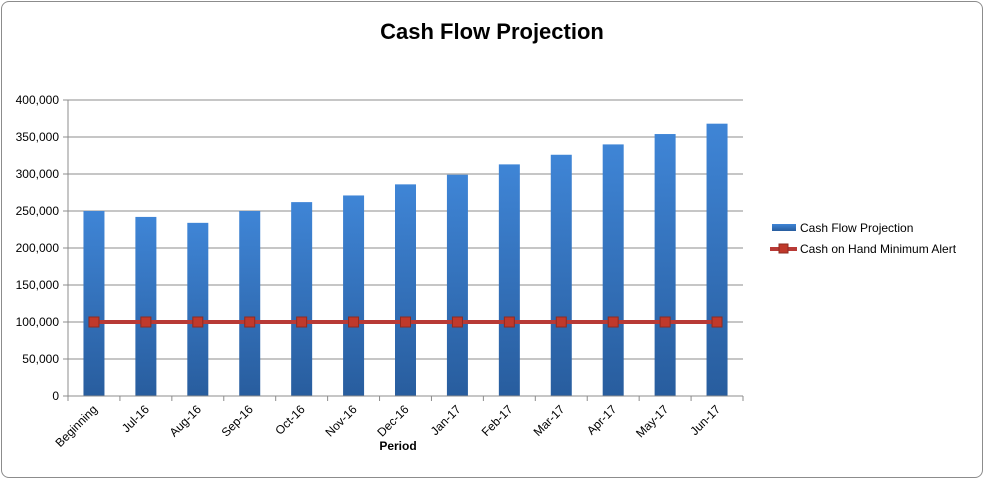 This screenshot has width=984, height=479. I want to click on chart-title: Cash Flow Projection, so click(492, 31).